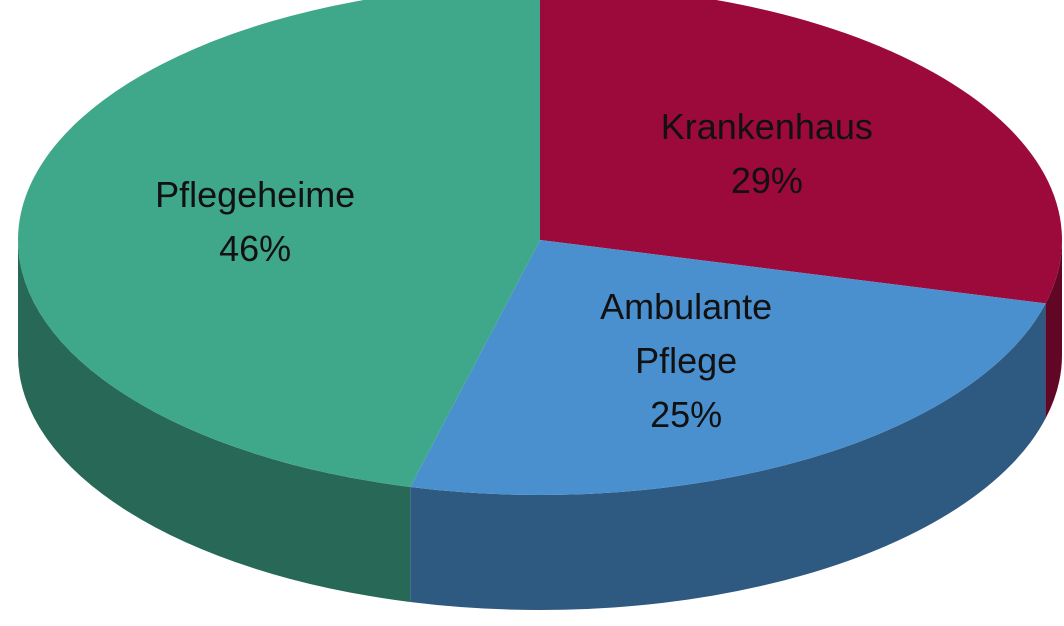 This screenshot has height=626, width=1064. What do you see at coordinates (255, 195) in the screenshot?
I see `slice-category: Pflegeheime` at bounding box center [255, 195].